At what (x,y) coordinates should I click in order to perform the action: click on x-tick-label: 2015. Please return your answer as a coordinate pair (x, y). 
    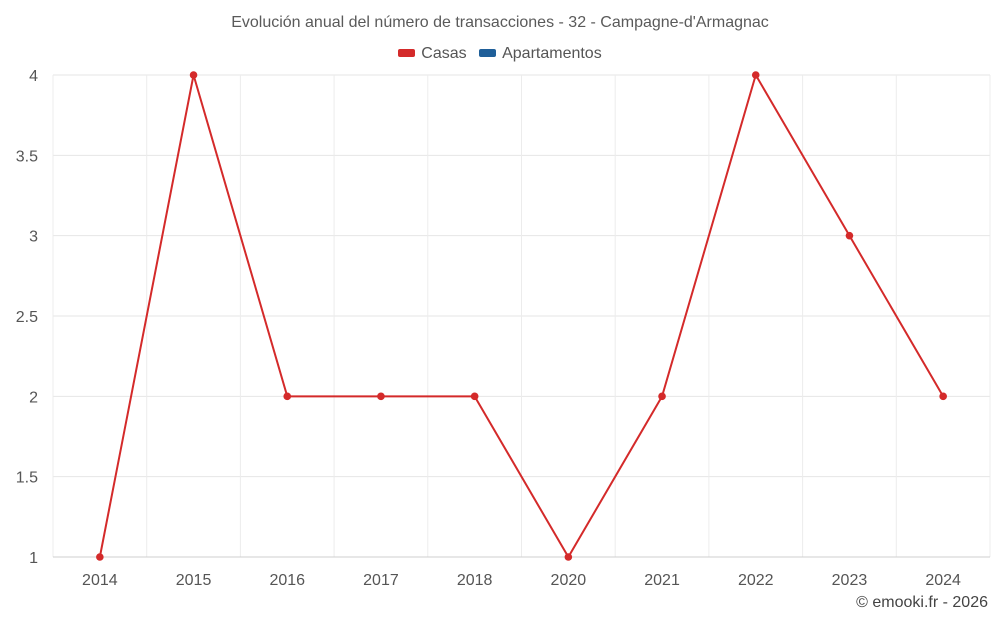
    Looking at the image, I should click on (194, 580).